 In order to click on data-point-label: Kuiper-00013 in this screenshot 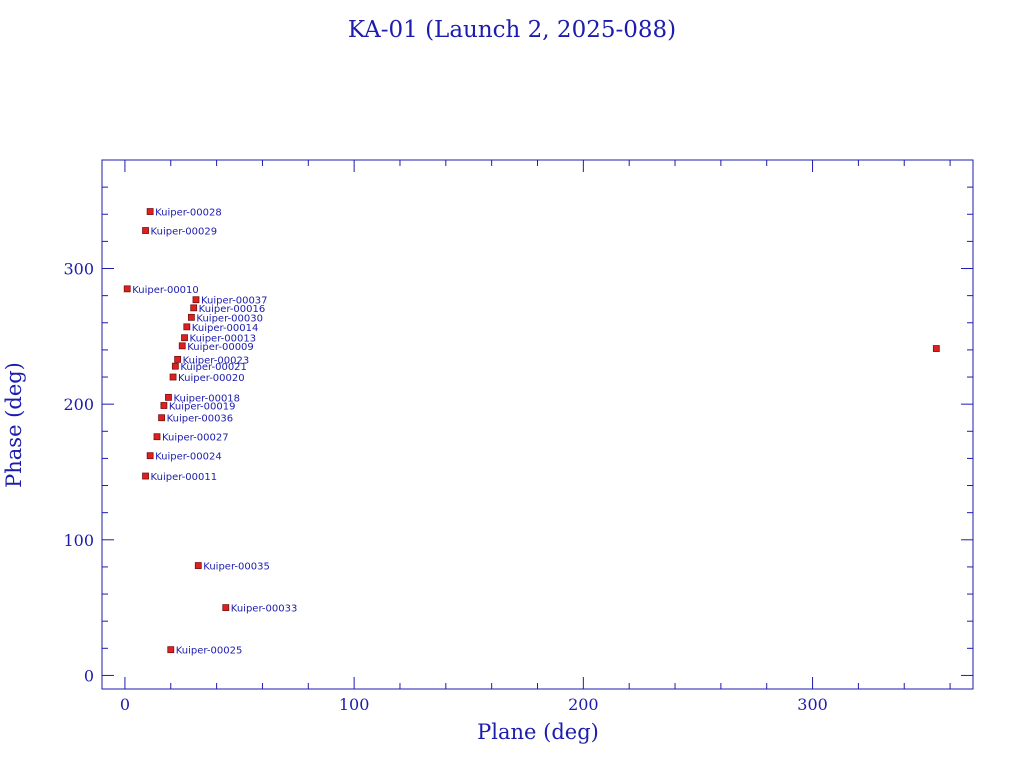, I will do `click(223, 339)`.